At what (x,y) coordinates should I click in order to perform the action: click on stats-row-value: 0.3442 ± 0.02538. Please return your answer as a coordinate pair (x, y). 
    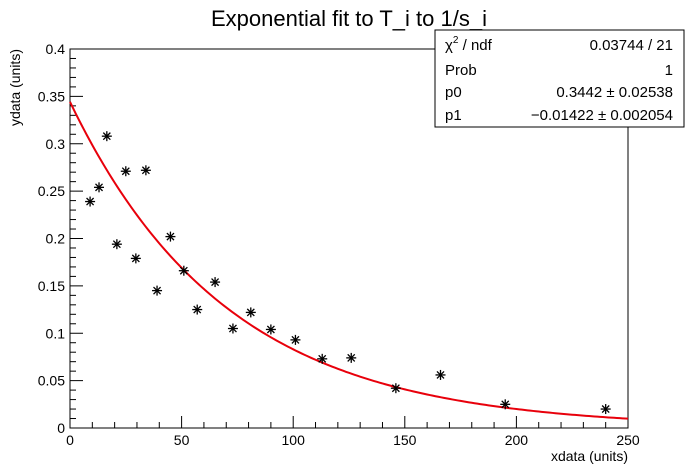
    Looking at the image, I should click on (614, 92).